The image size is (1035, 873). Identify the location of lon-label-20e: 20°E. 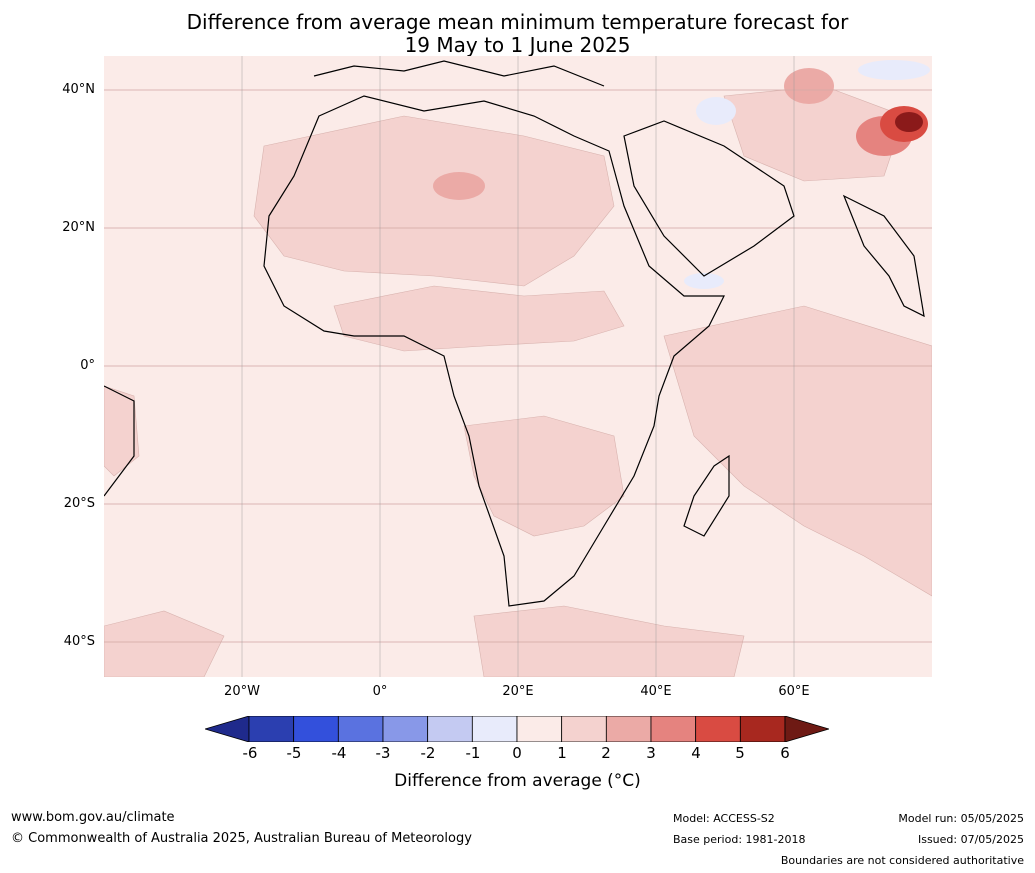
(518, 691).